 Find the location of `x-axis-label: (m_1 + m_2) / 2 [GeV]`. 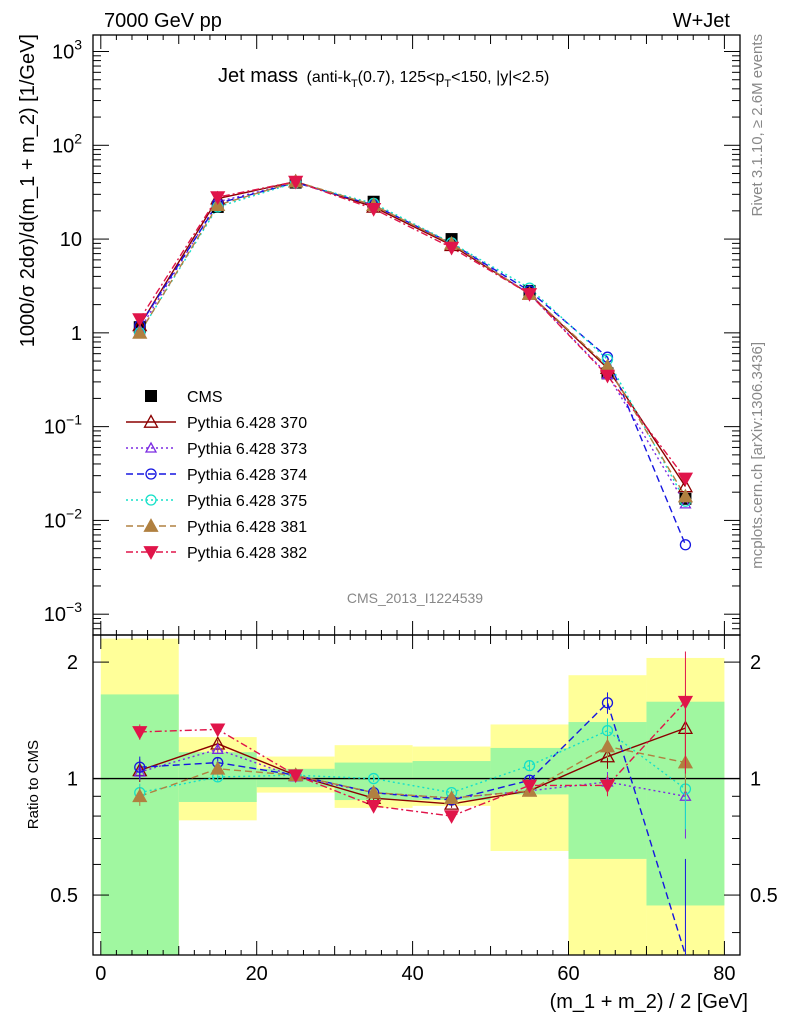

x-axis-label: (m_1 + m_2) / 2 [GeV] is located at coordinates (649, 1002).